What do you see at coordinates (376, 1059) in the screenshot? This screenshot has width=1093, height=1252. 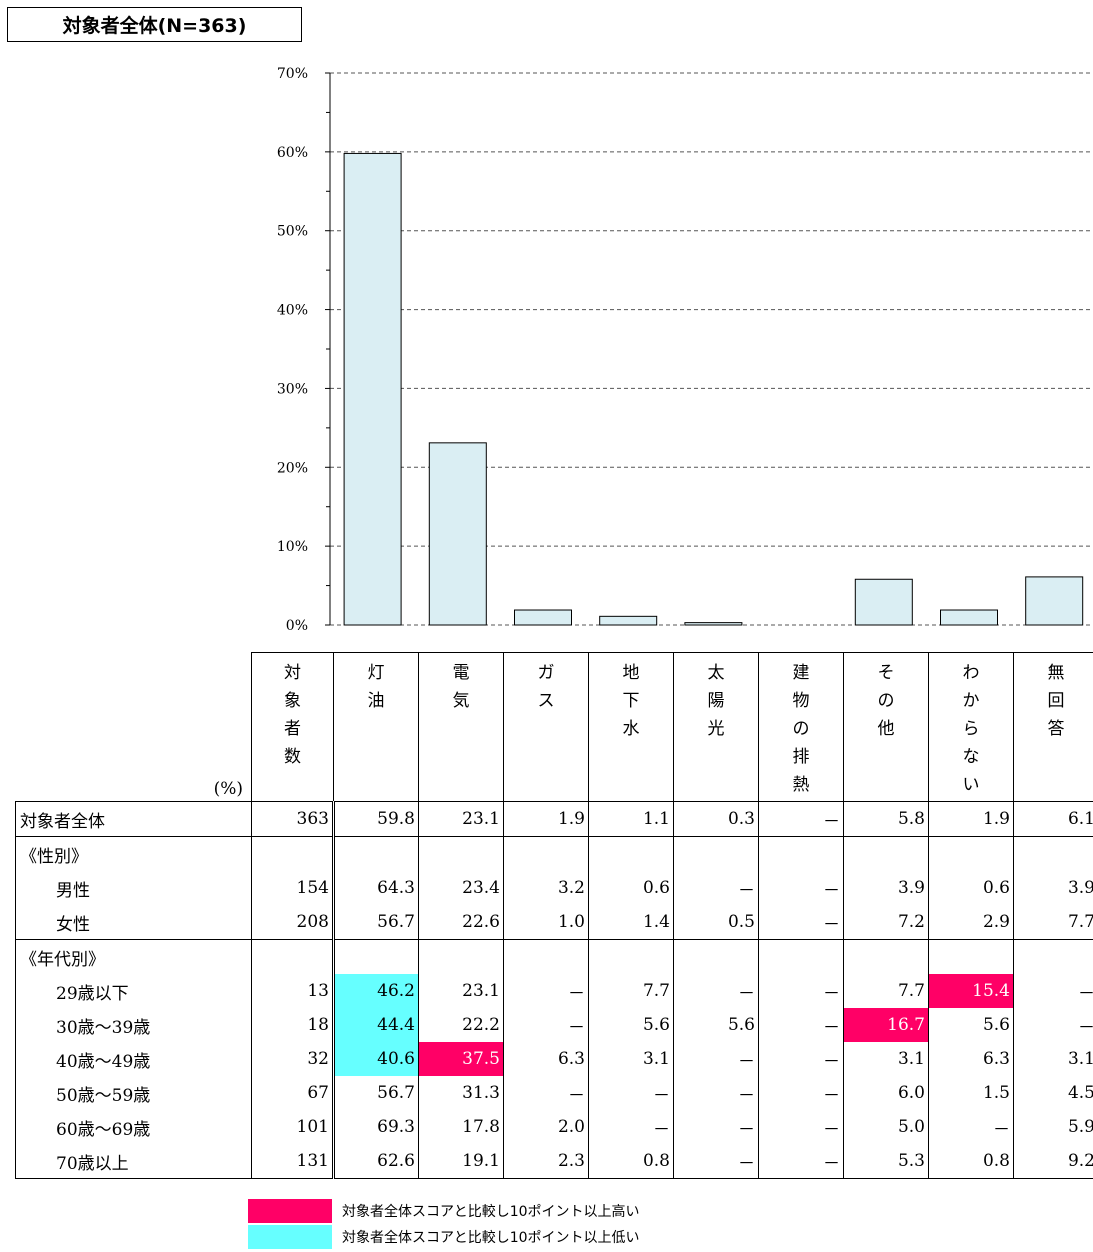 I see `table-cell: 40.6` at bounding box center [376, 1059].